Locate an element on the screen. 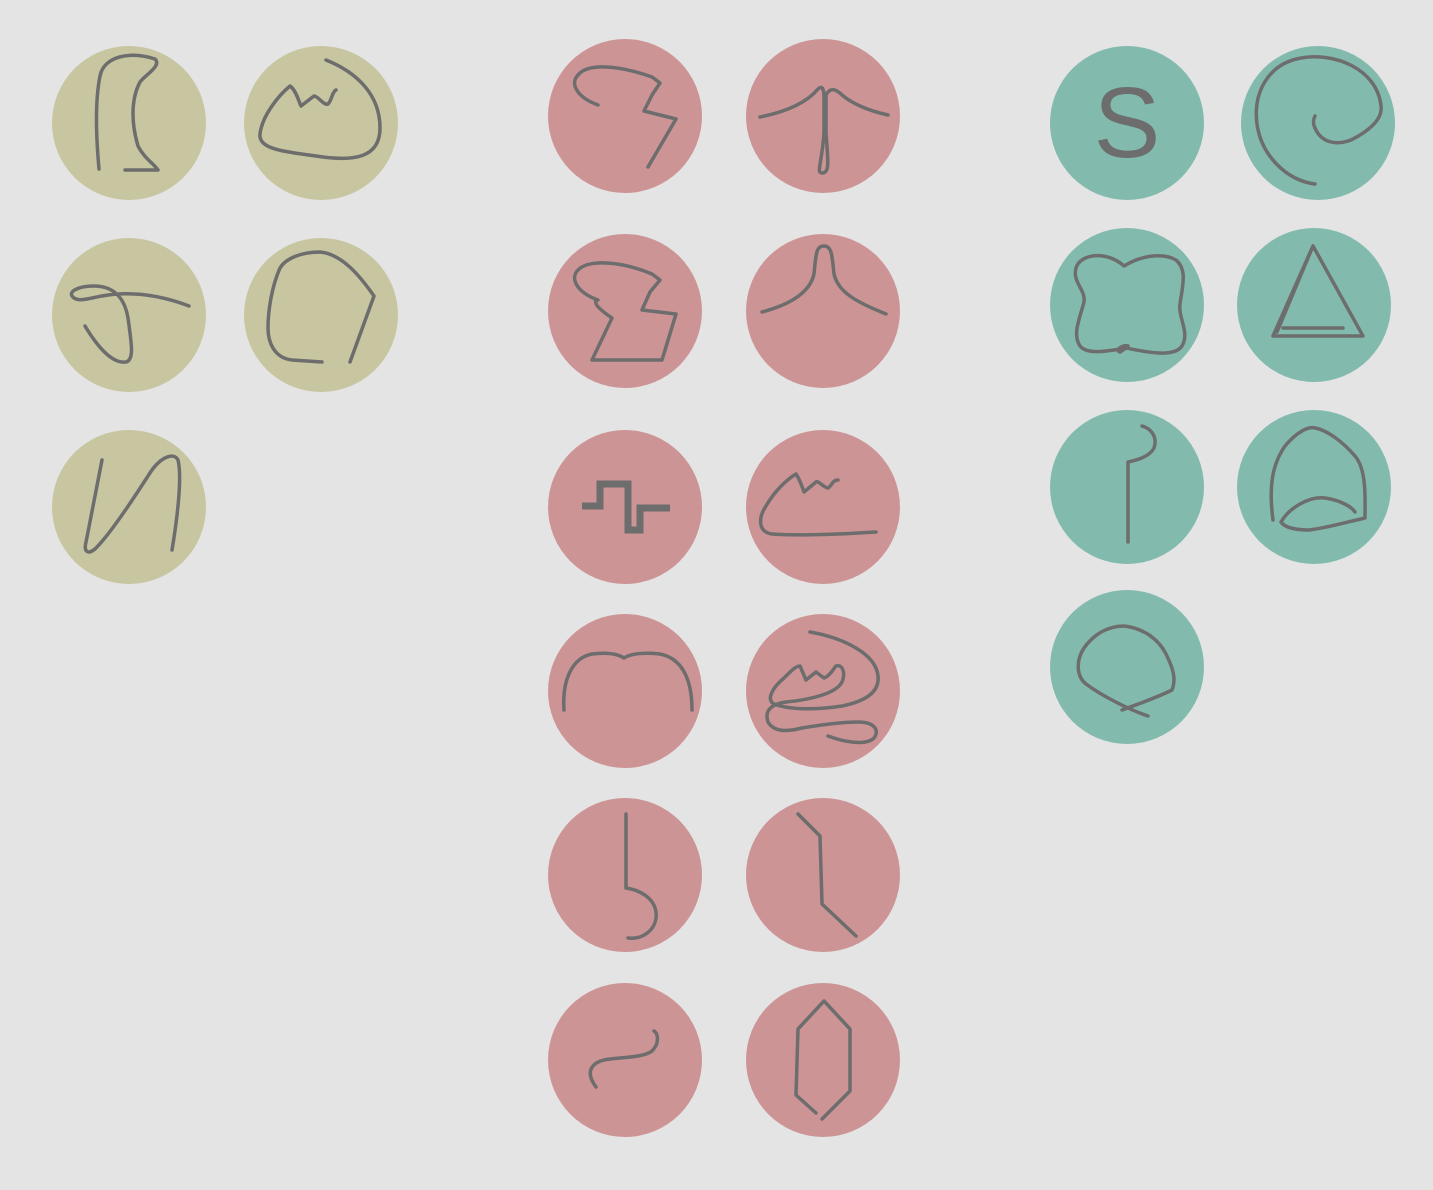  hook-stem-token is located at coordinates (1127, 487).